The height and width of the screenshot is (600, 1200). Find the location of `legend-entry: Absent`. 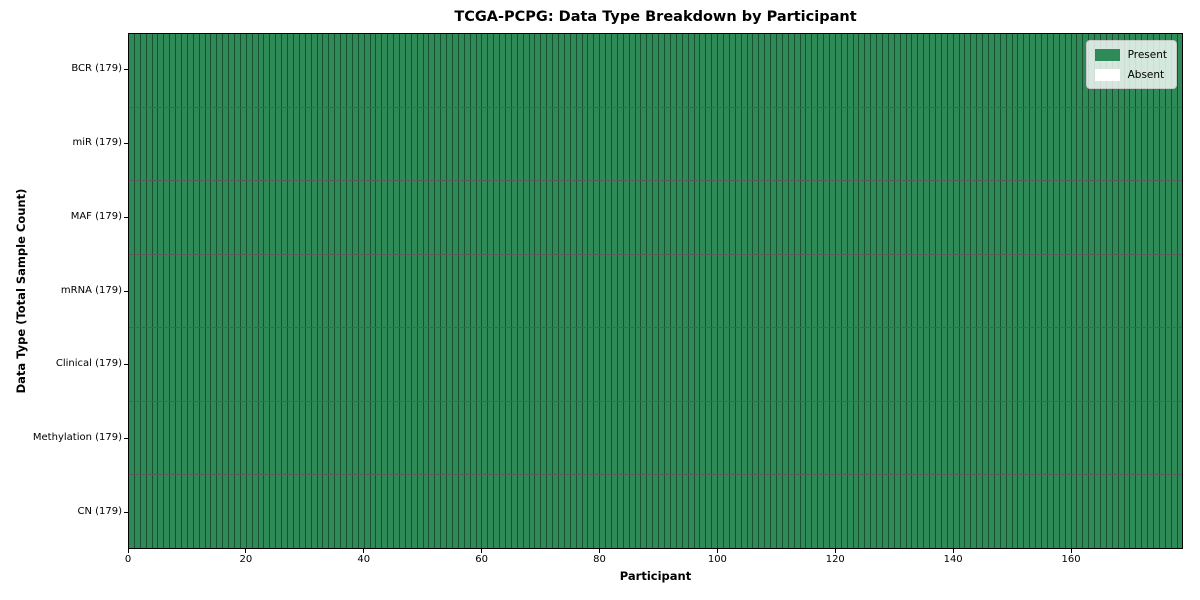

legend-entry: Absent is located at coordinates (1130, 74).